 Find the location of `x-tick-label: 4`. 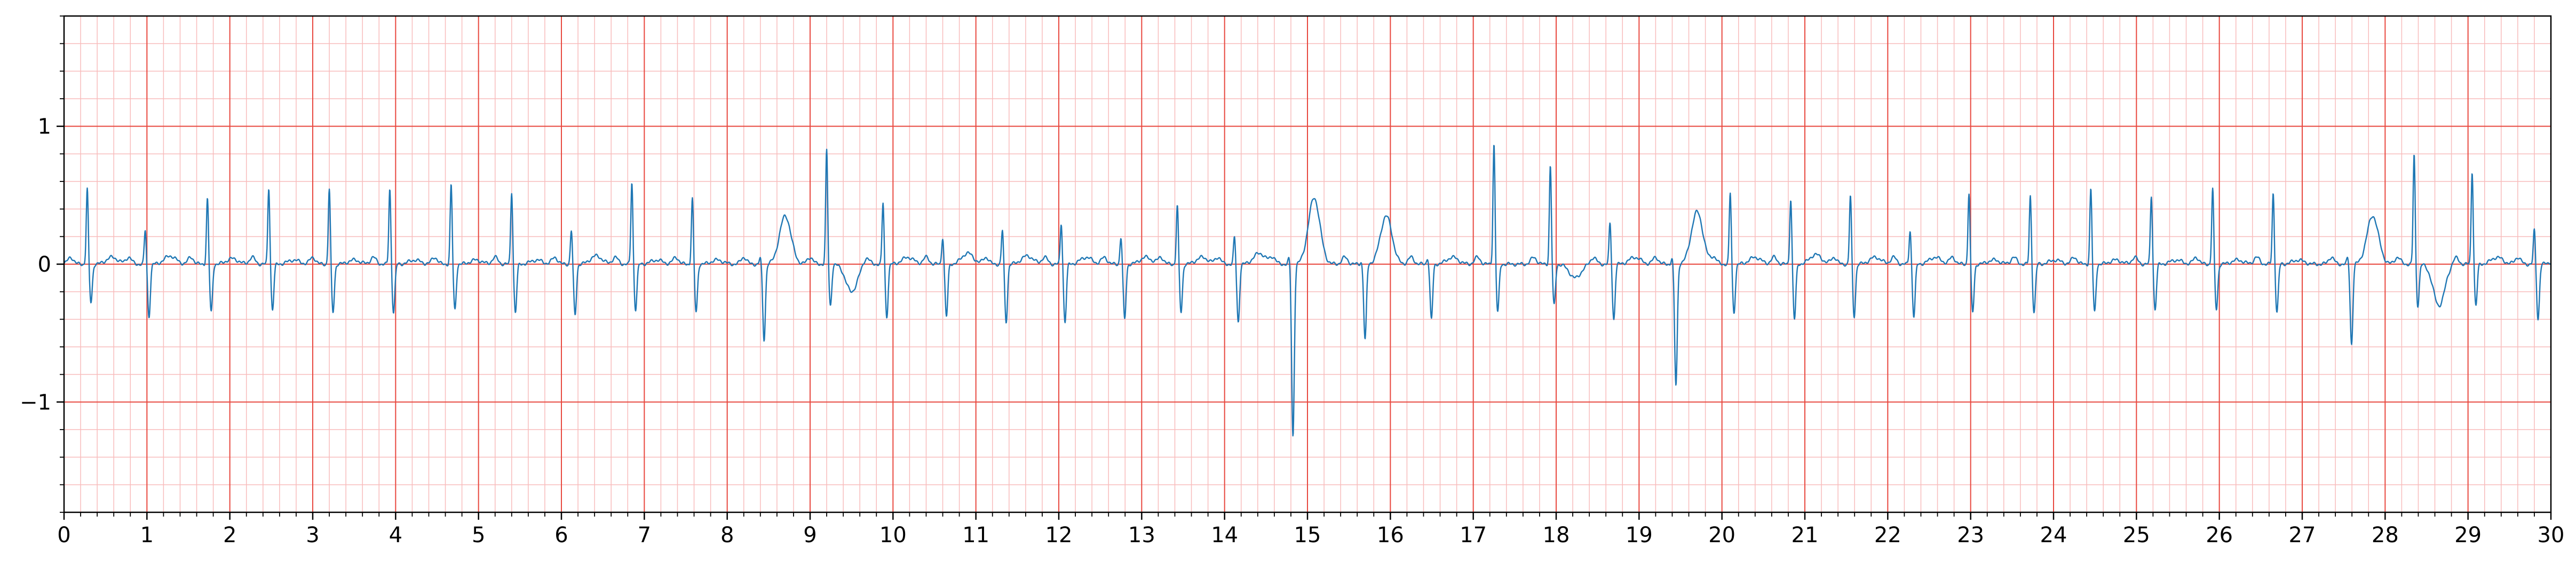

x-tick-label: 4 is located at coordinates (395, 535).